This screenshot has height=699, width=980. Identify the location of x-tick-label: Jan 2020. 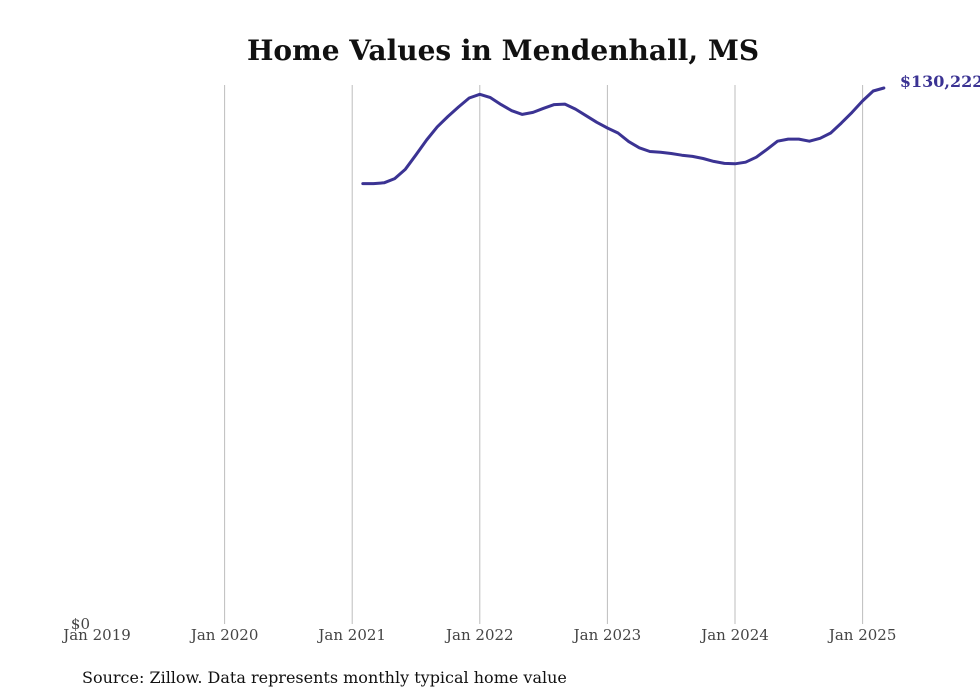
(224, 635).